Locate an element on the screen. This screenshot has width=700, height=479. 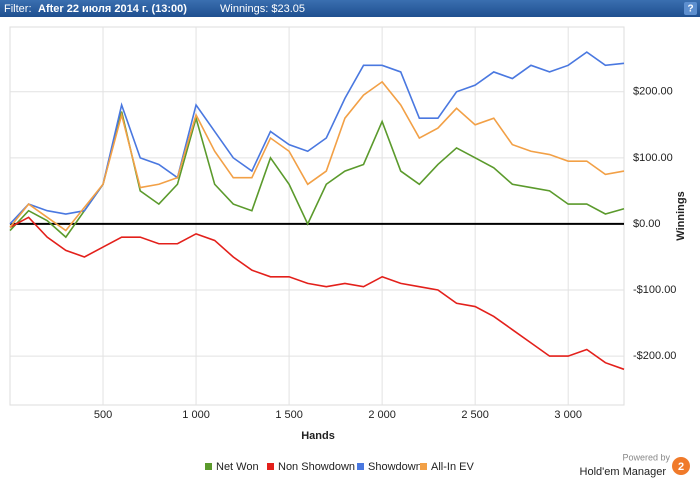
legend-label: All-In EV is located at coordinates (452, 467).